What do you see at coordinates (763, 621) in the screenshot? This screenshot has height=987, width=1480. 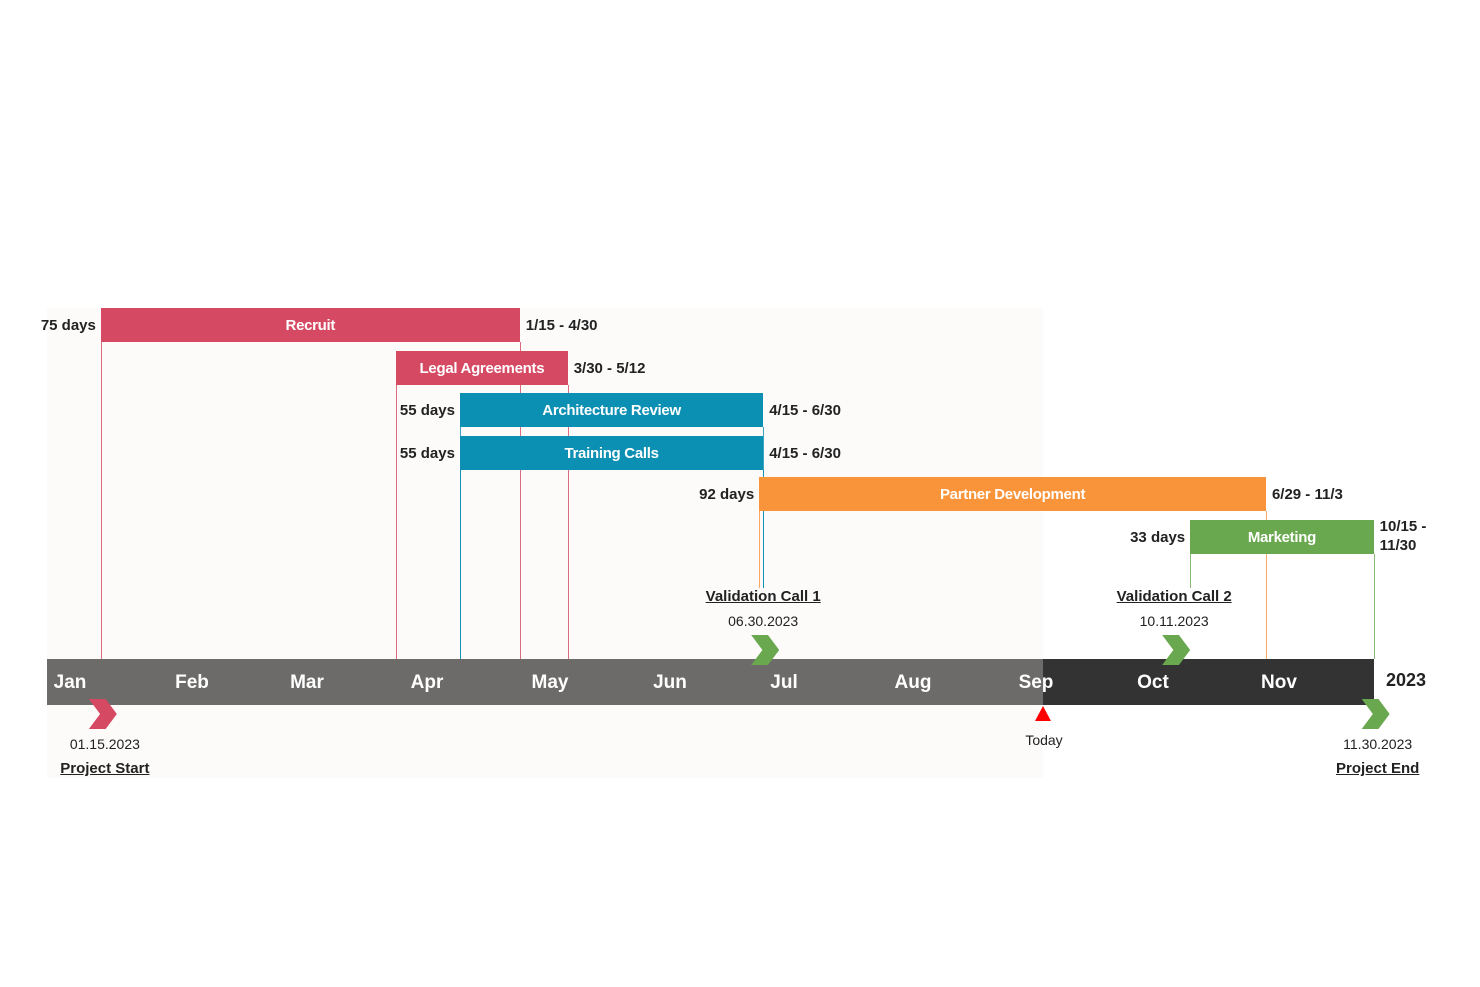 I see `milestone-date: 06.30.2023` at bounding box center [763, 621].